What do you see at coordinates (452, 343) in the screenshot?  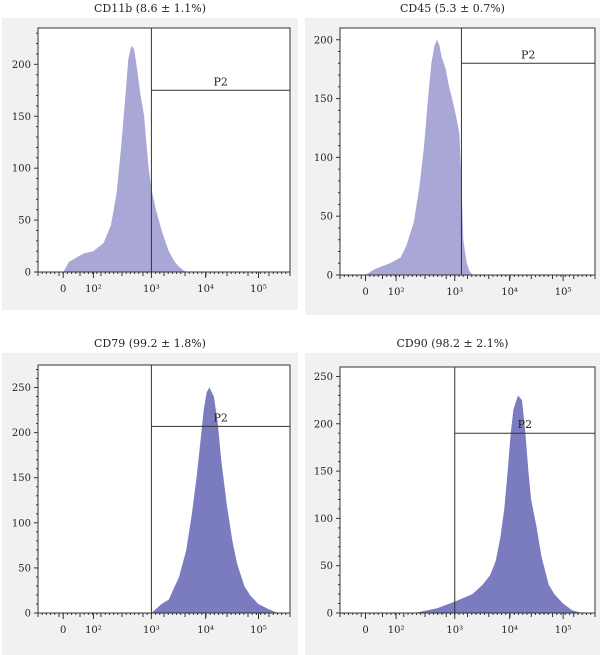 I see `panel-title: CD90 (98.2 ± 2.1%)` at bounding box center [452, 343].